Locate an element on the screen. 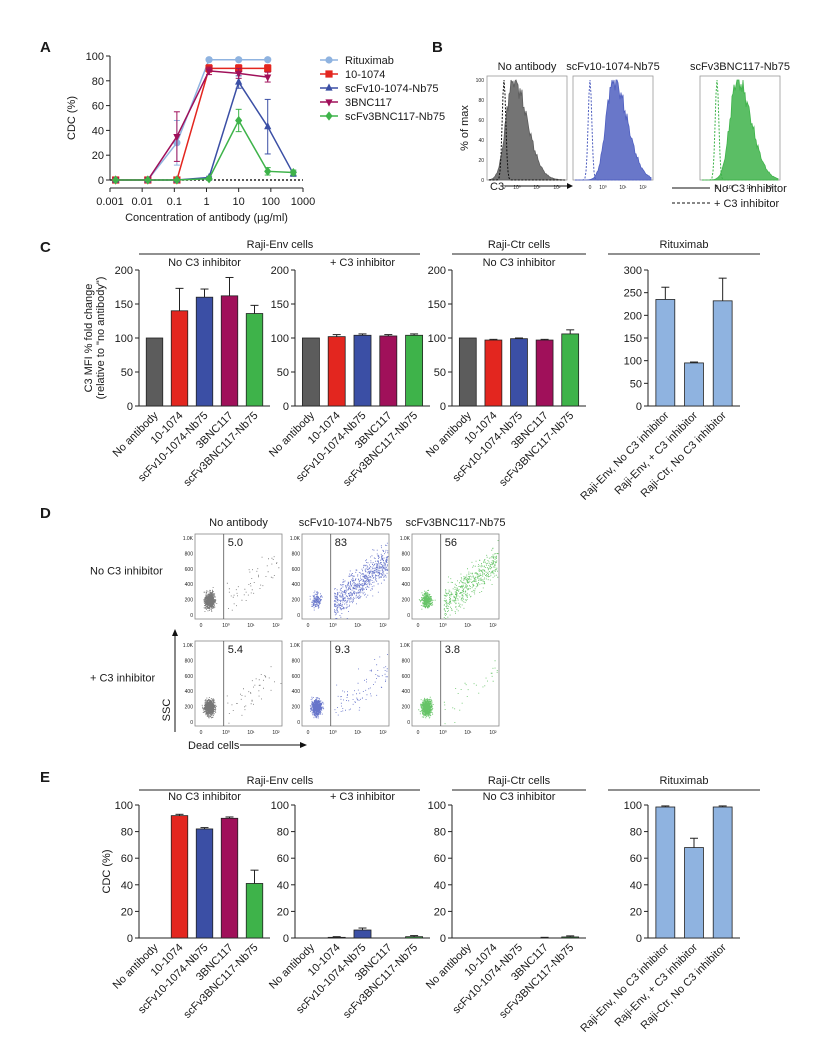 The image size is (837, 1048). dot-plot: 56 0 200 400 600 800 1.0K 0 10⁰ 10¹ 10² is located at coordinates (450, 581).